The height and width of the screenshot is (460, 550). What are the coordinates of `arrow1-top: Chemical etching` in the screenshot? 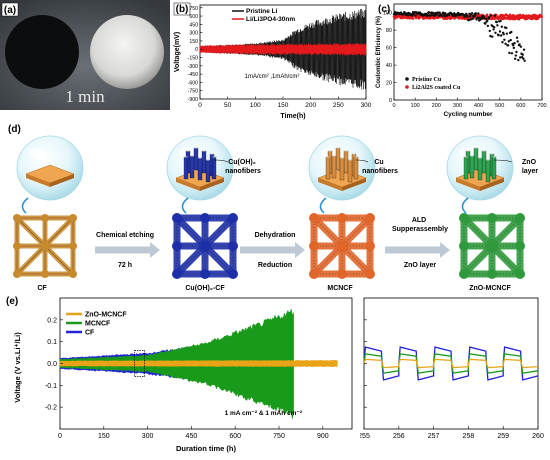 It's located at (125, 235).